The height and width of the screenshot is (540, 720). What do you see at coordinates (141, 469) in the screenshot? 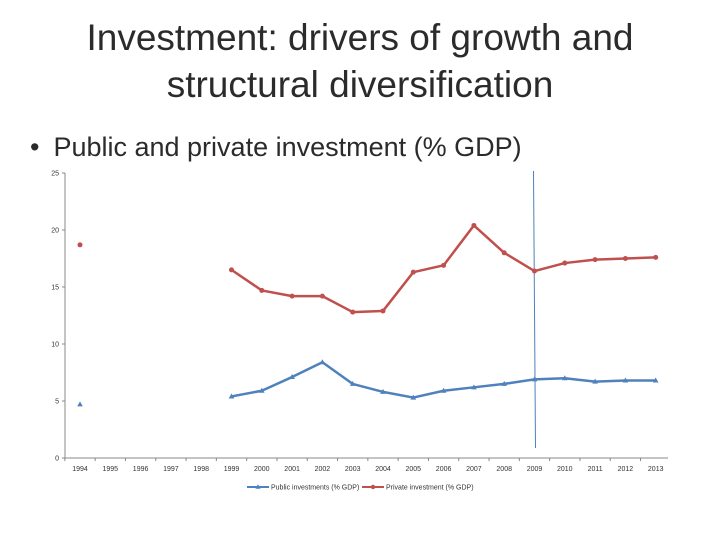
I see `x-tick-label: 1996` at bounding box center [141, 469].